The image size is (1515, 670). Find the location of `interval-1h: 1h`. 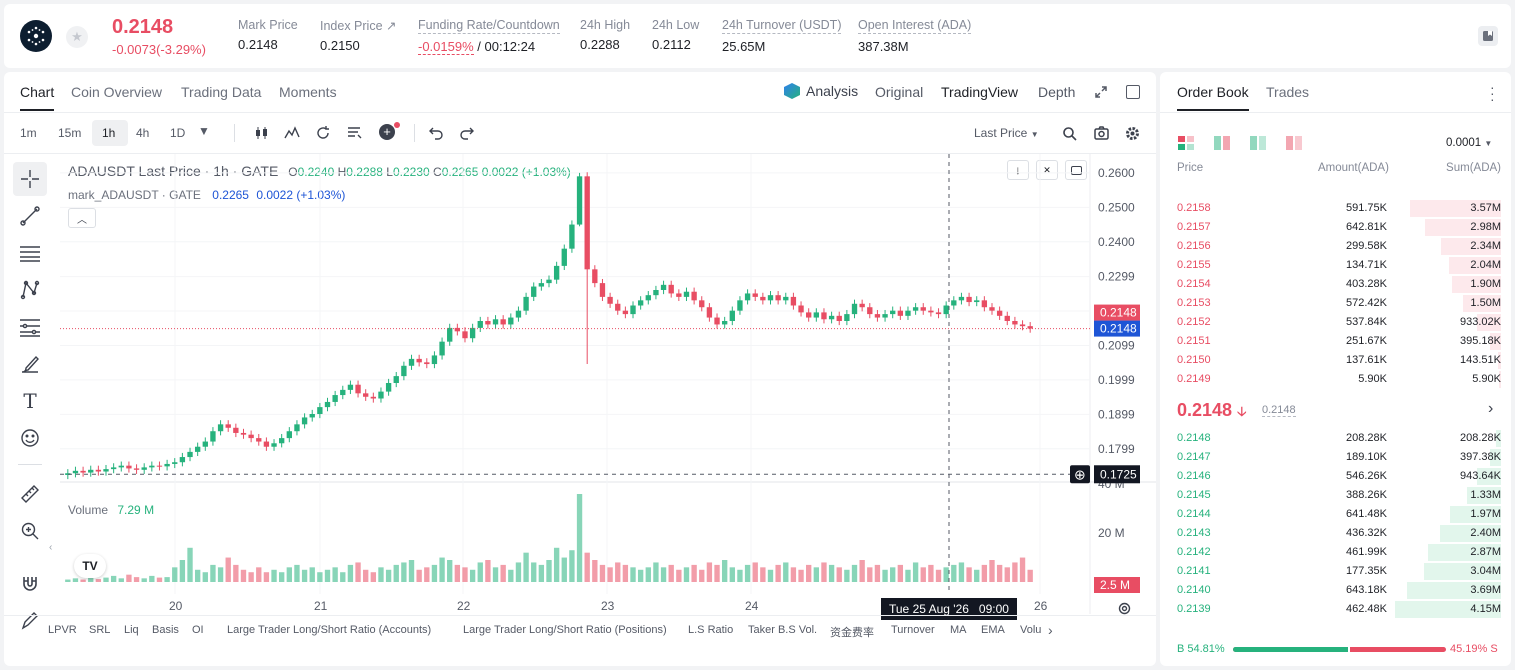

interval-1h: 1h is located at coordinates (109, 133).